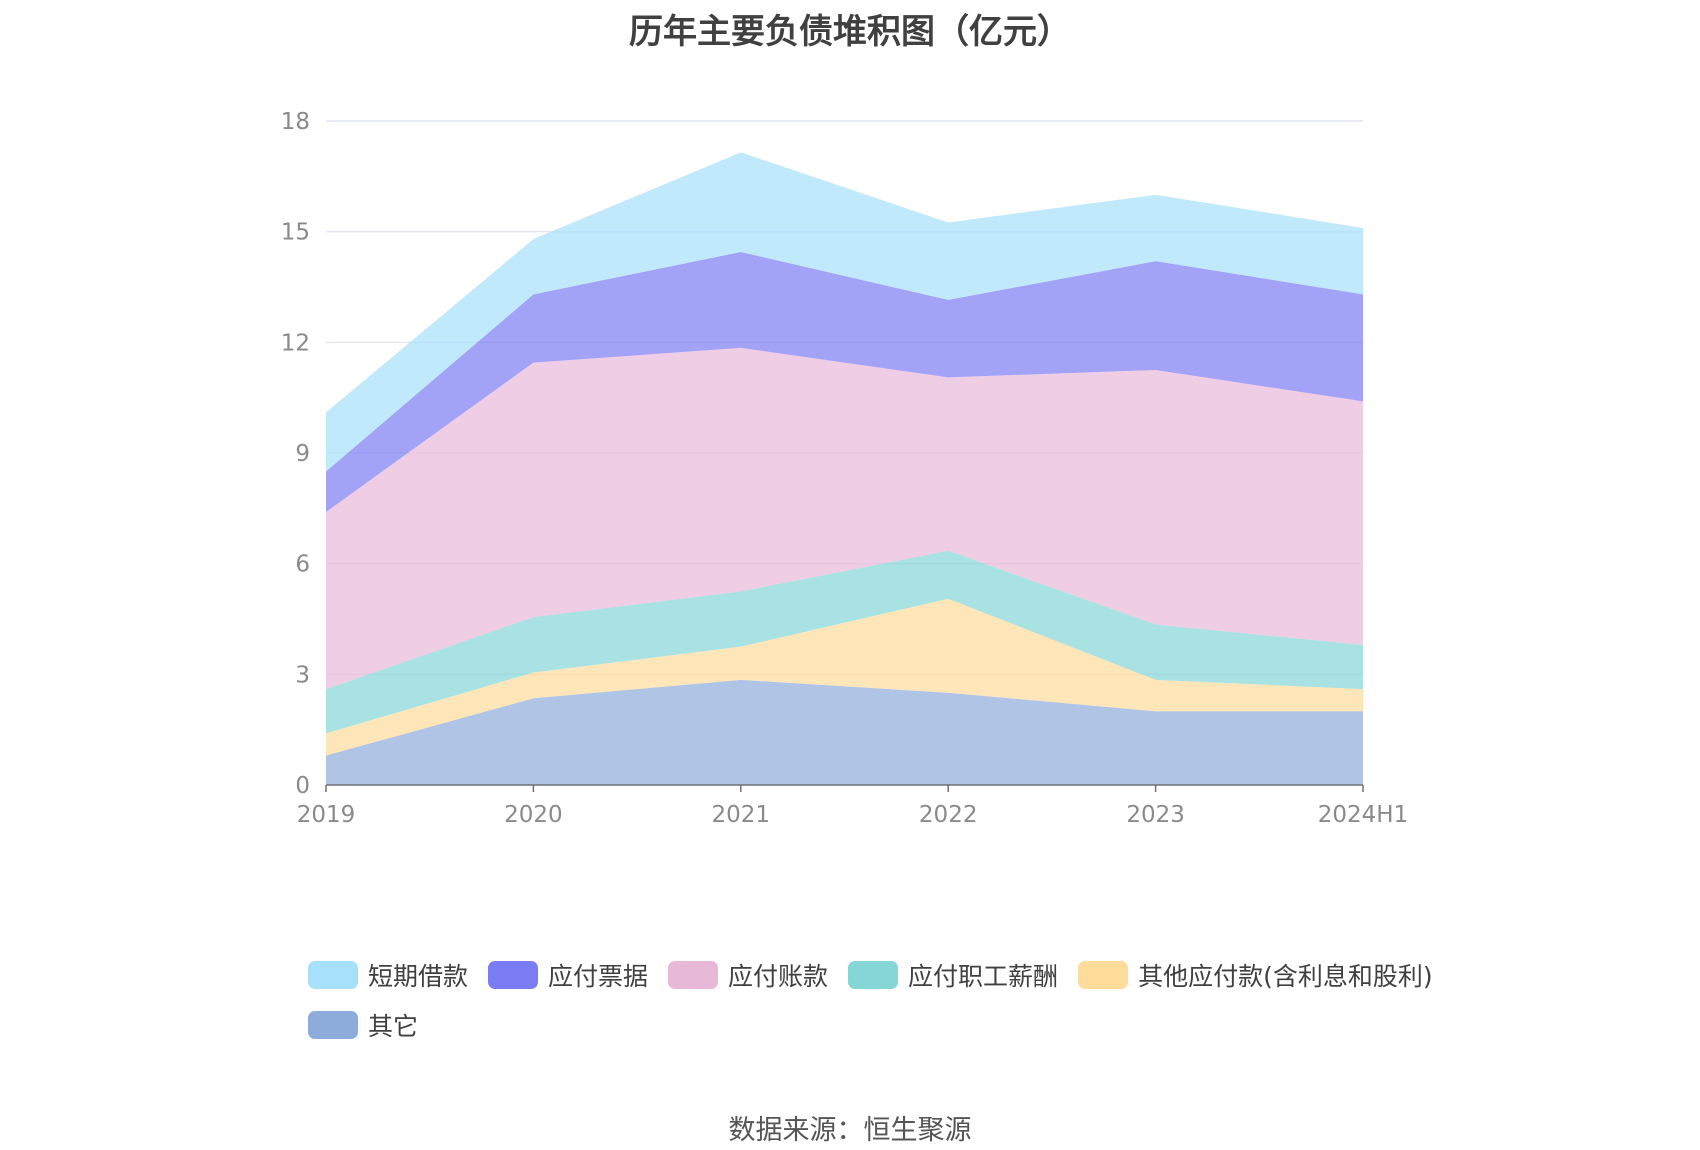  Describe the element at coordinates (302, 565) in the screenshot. I see `y-tick-label: 6` at that location.